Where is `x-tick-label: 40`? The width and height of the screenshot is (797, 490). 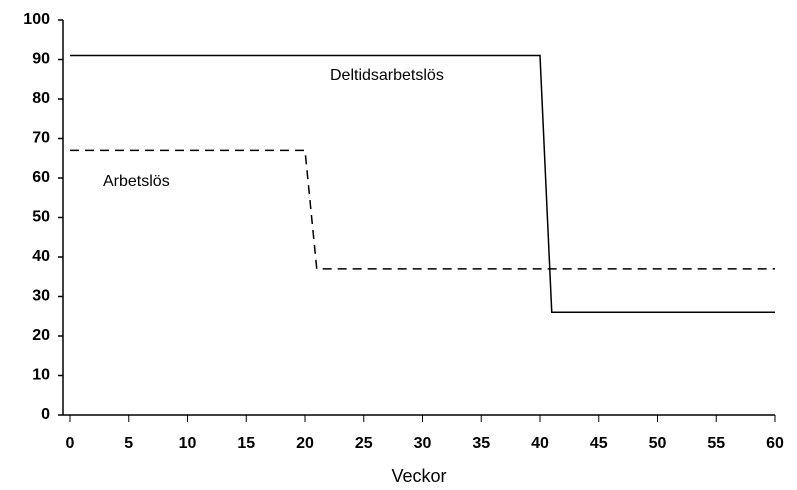 x-tick-label: 40 is located at coordinates (540, 443).